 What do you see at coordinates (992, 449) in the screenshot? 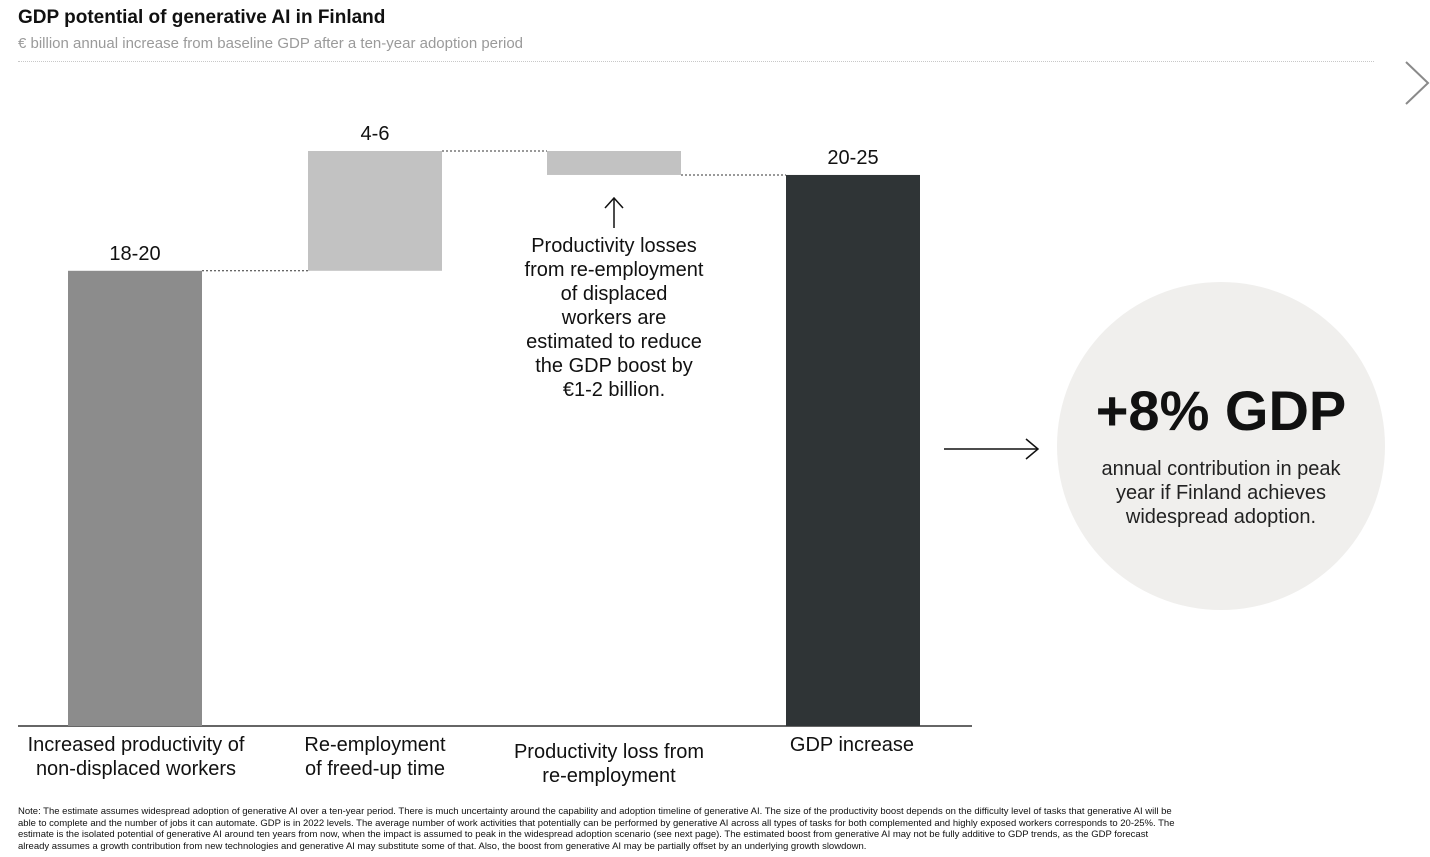
I see `arrow-right-icon` at bounding box center [992, 449].